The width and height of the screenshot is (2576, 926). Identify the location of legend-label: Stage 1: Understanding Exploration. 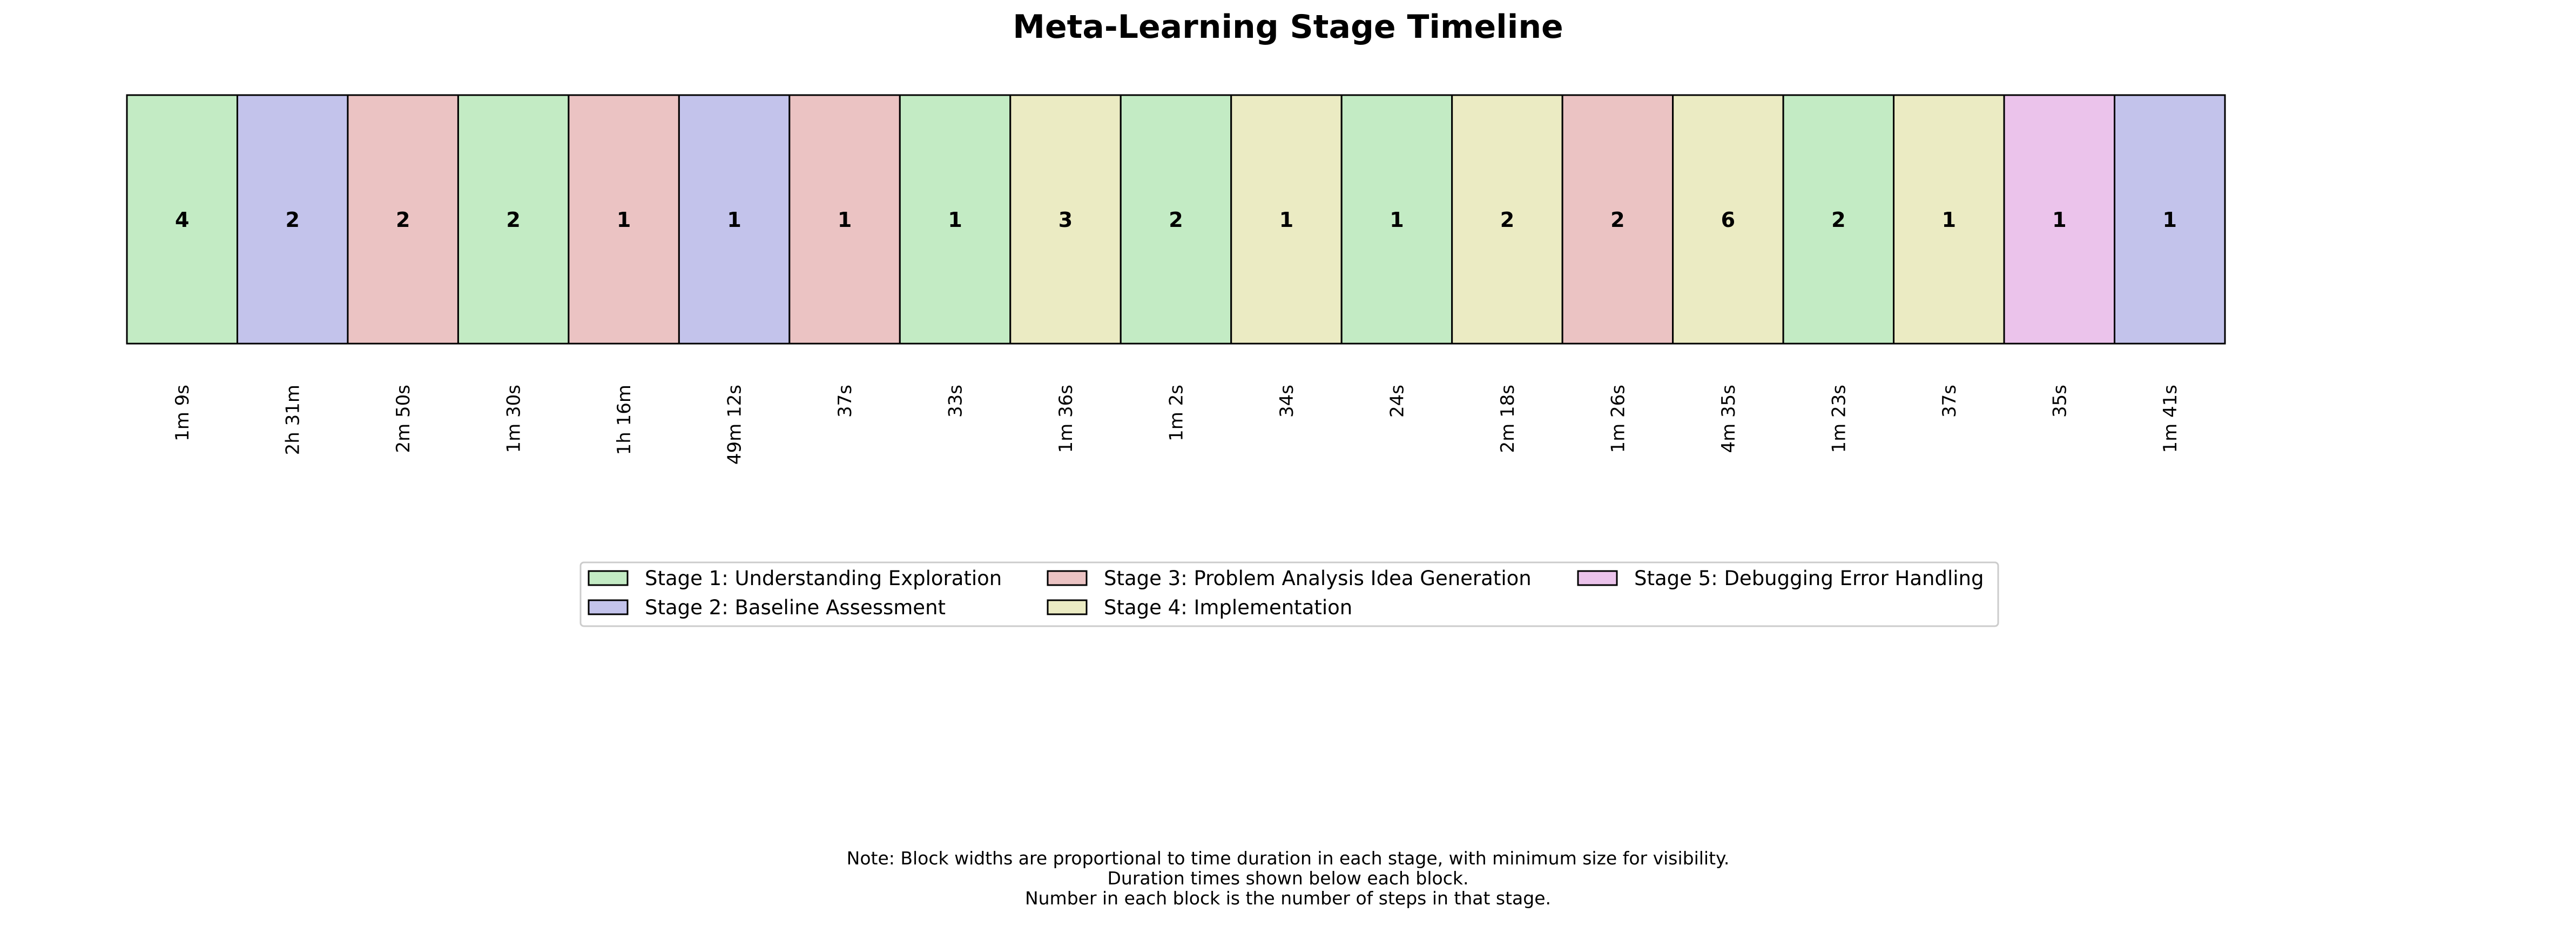
(823, 578).